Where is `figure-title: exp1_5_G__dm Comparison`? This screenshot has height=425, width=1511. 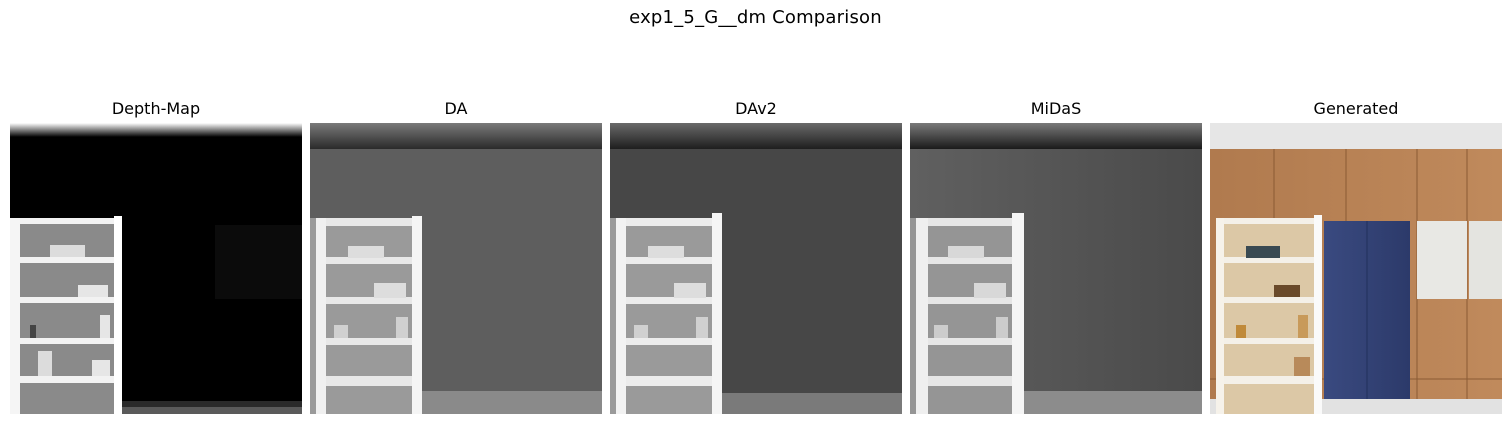
figure-title: exp1_5_G__dm Comparison is located at coordinates (755, 17).